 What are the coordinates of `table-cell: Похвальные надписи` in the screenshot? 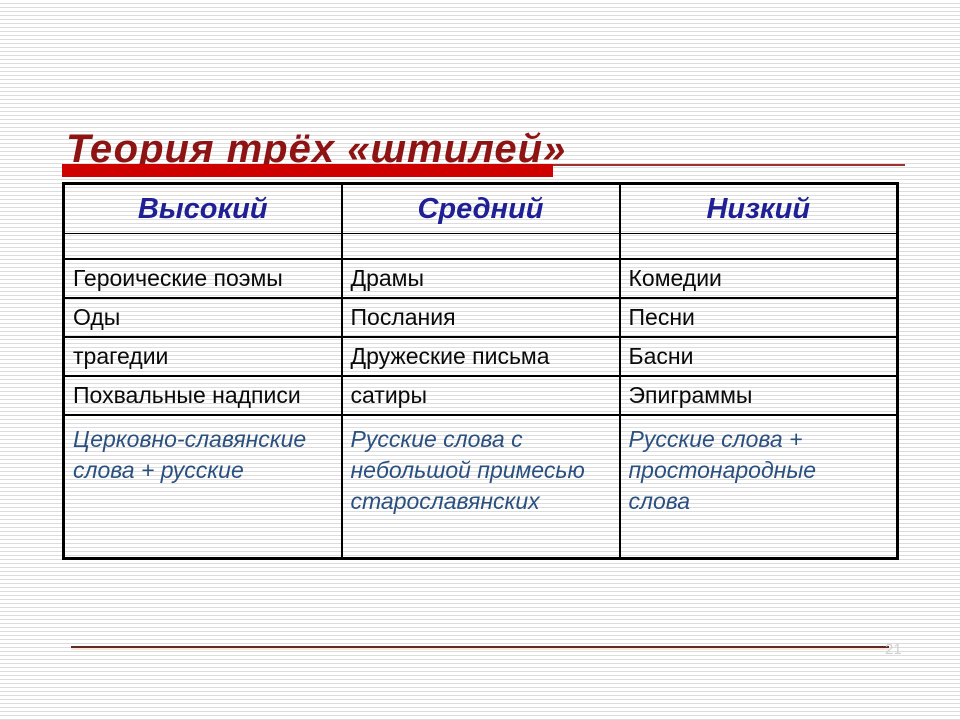 It's located at (202, 395).